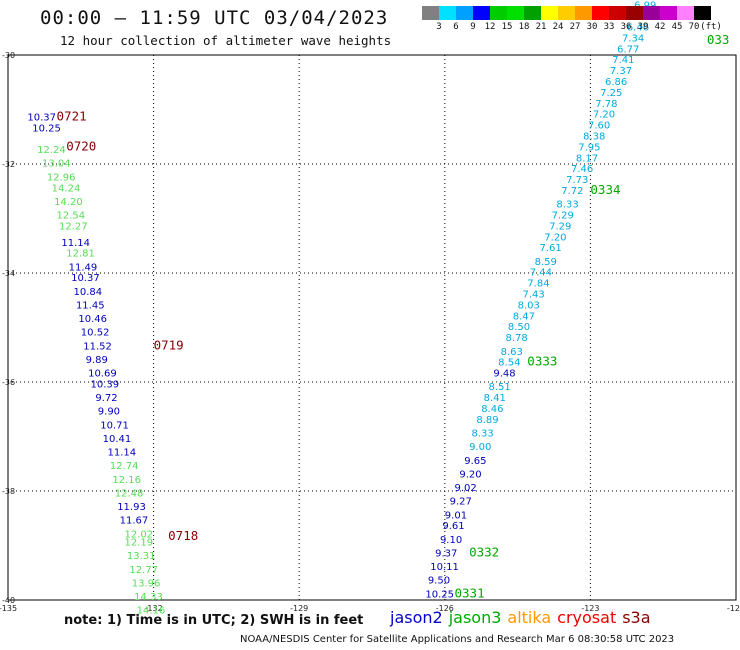 This screenshot has height=650, width=740. I want to click on lon-tick-label: -135, so click(8, 608).